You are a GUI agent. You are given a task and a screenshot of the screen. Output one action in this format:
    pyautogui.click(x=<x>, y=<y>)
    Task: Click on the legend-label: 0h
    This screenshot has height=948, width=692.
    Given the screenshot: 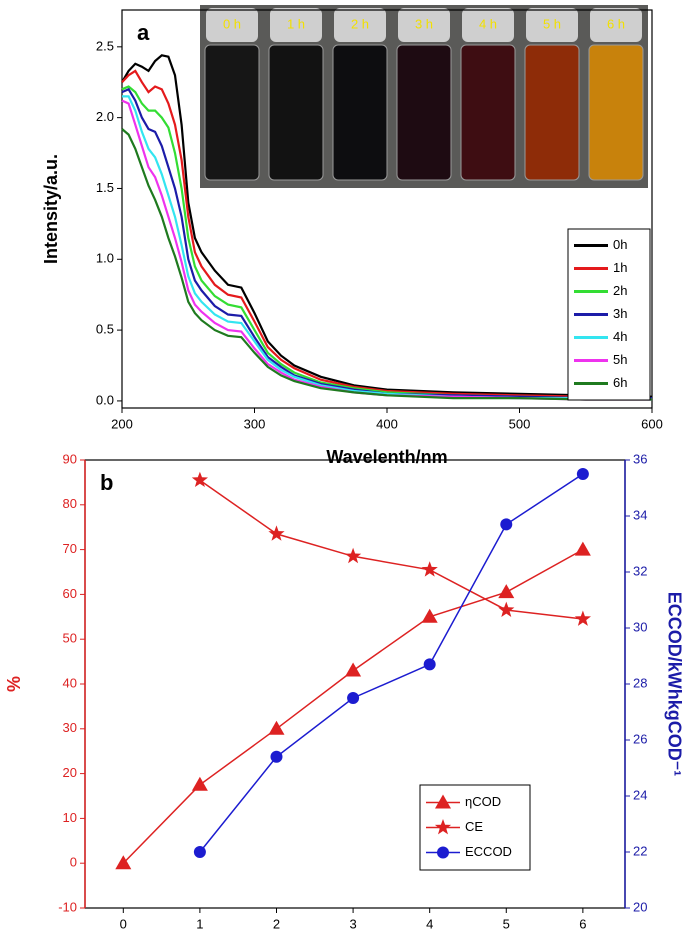 What is the action you would take?
    pyautogui.click(x=620, y=244)
    